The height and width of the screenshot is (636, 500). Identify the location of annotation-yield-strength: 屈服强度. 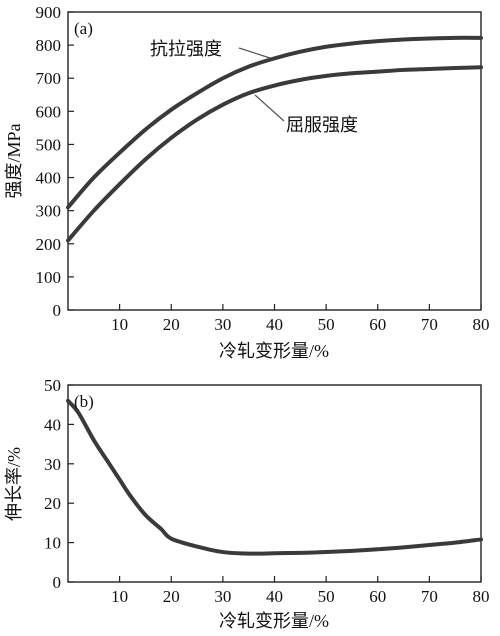
(322, 125).